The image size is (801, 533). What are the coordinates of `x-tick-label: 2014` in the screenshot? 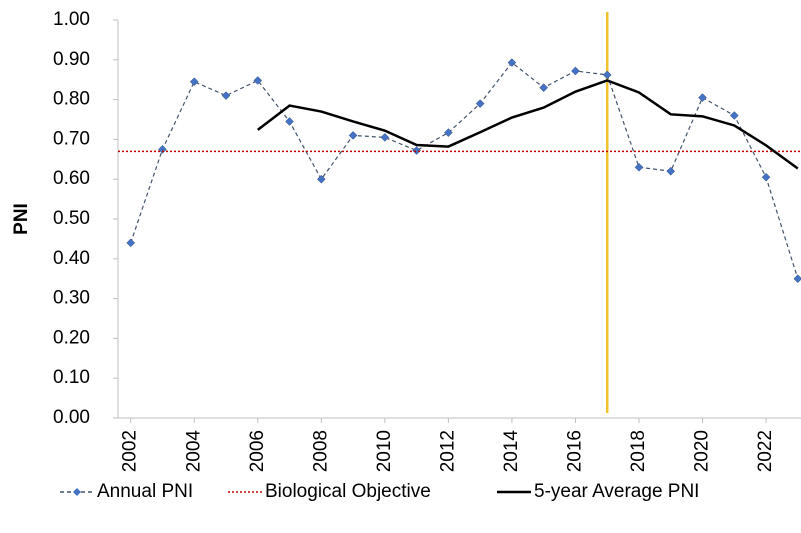 It's located at (511, 451).